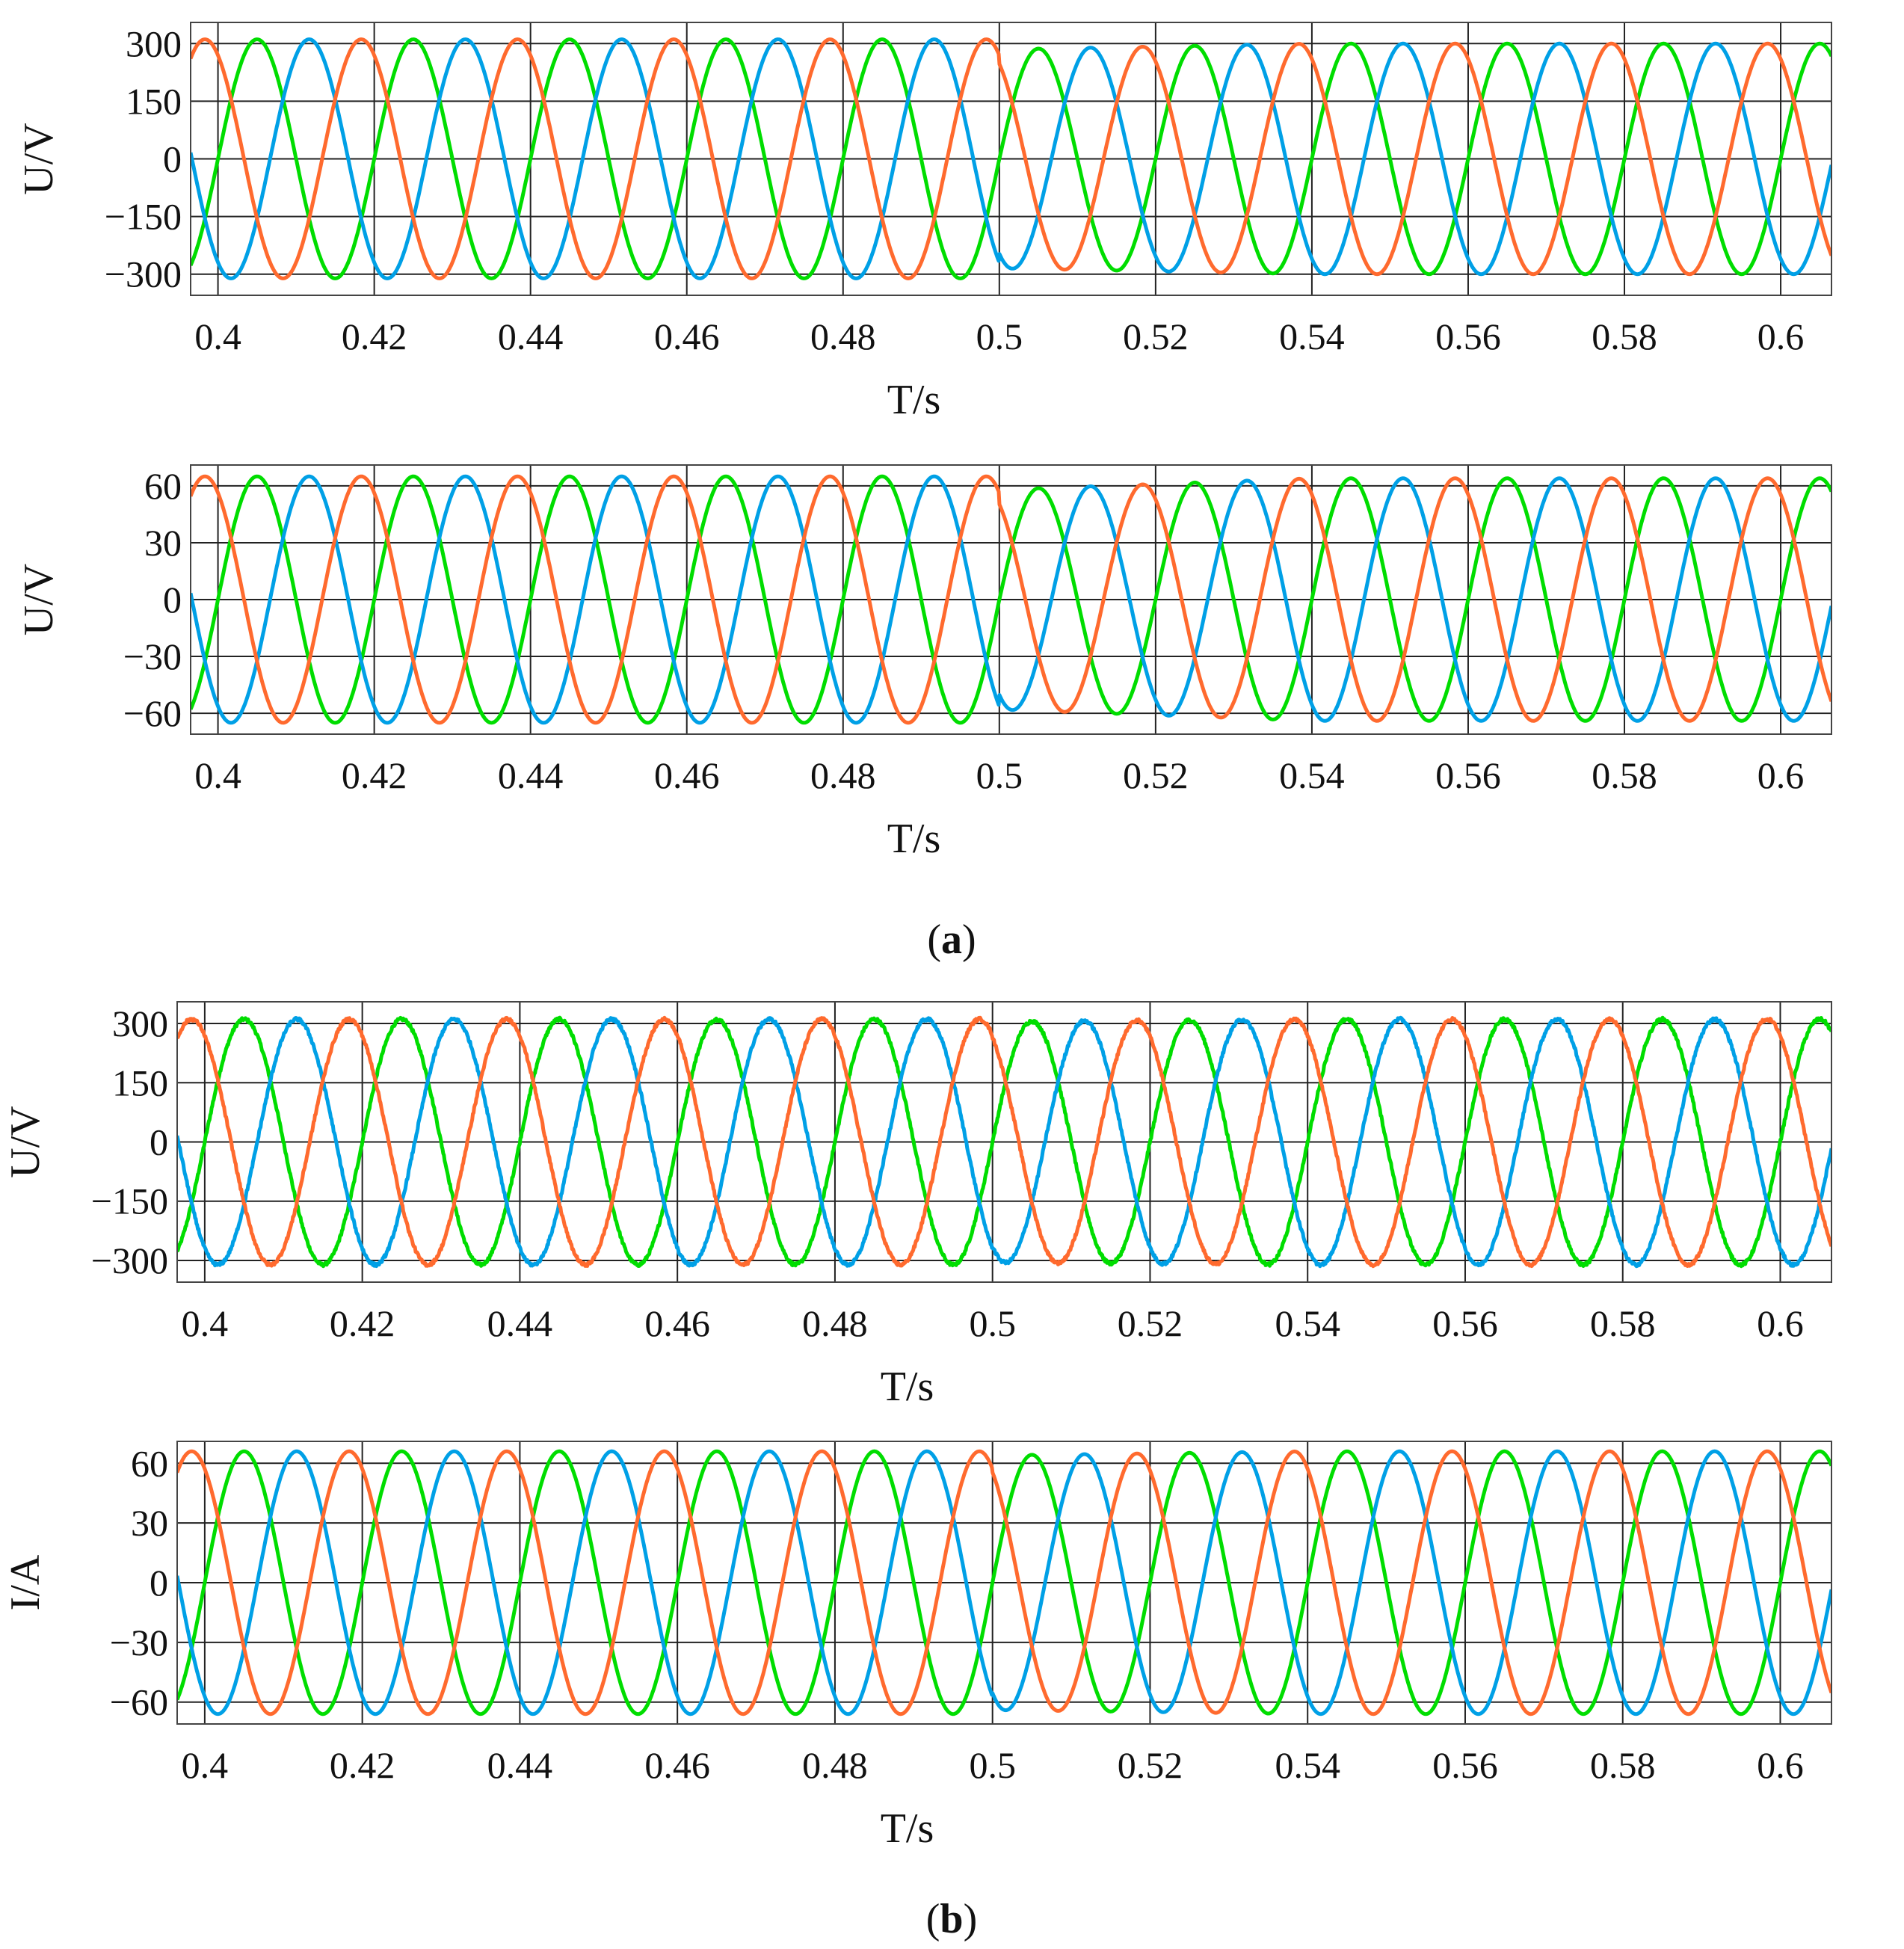  What do you see at coordinates (25, 1582) in the screenshot?
I see `y-axis-label: I/A` at bounding box center [25, 1582].